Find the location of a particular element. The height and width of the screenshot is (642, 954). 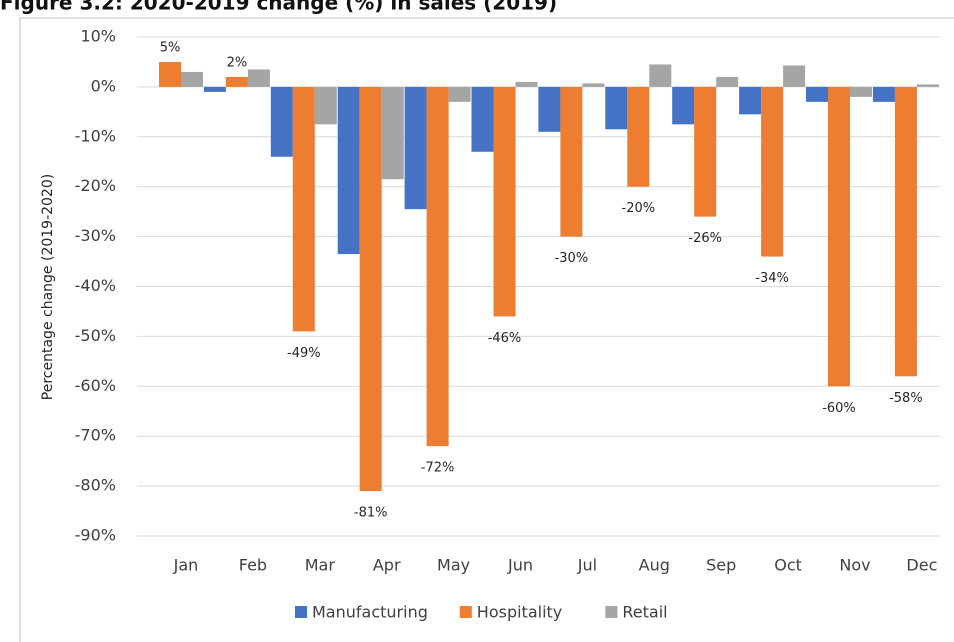

legend-label: Manufacturing is located at coordinates (370, 612).